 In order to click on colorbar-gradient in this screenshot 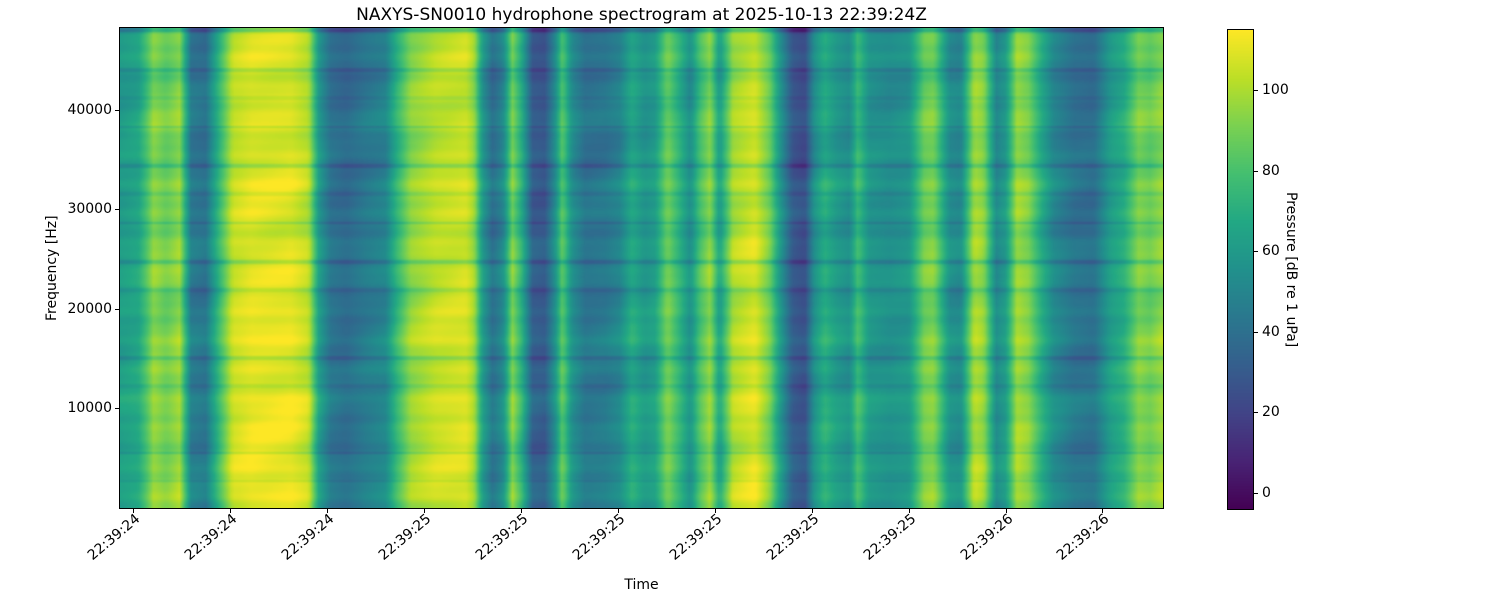, I will do `click(1240, 269)`.